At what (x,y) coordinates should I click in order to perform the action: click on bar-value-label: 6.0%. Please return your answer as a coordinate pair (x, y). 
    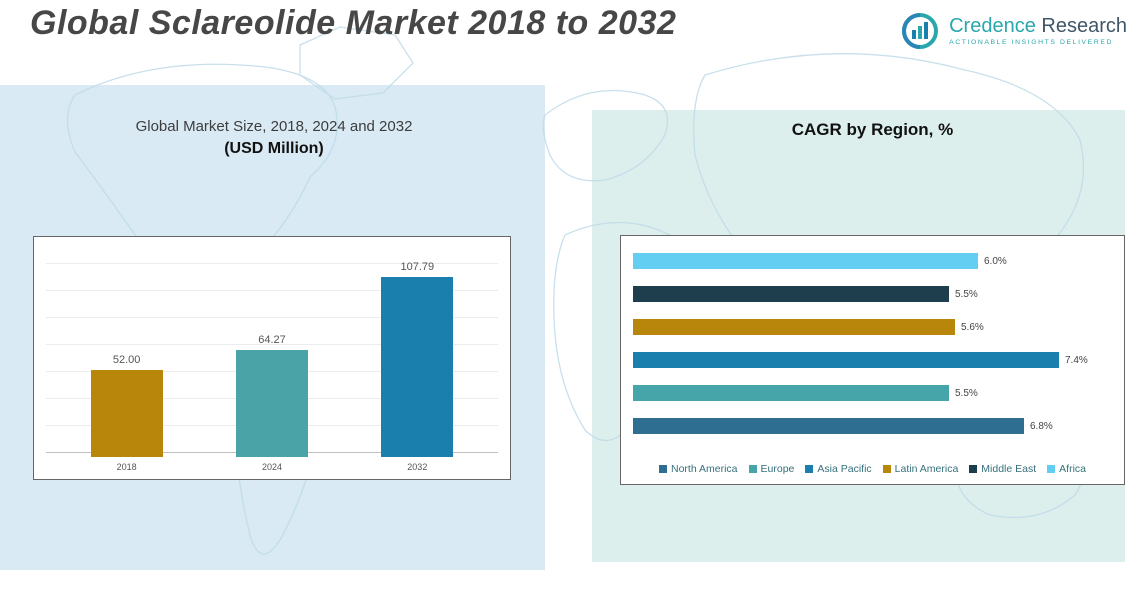
    Looking at the image, I should click on (995, 261).